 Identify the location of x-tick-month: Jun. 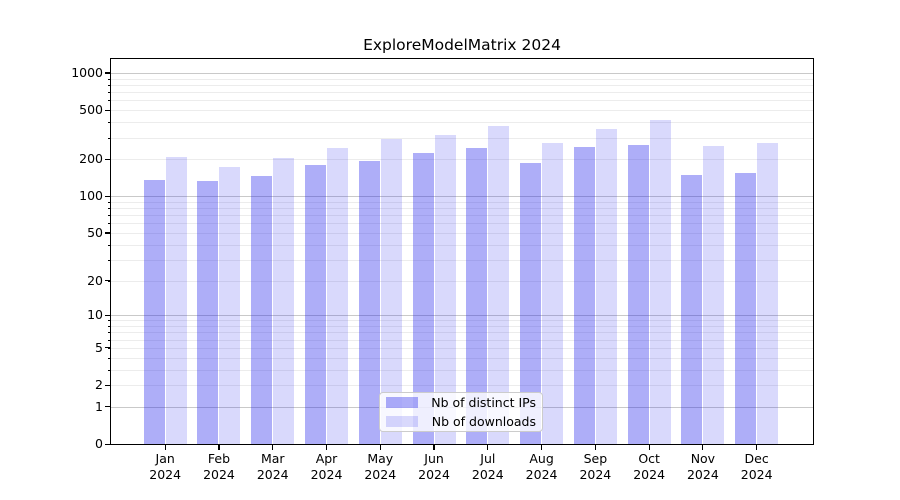
(434, 458).